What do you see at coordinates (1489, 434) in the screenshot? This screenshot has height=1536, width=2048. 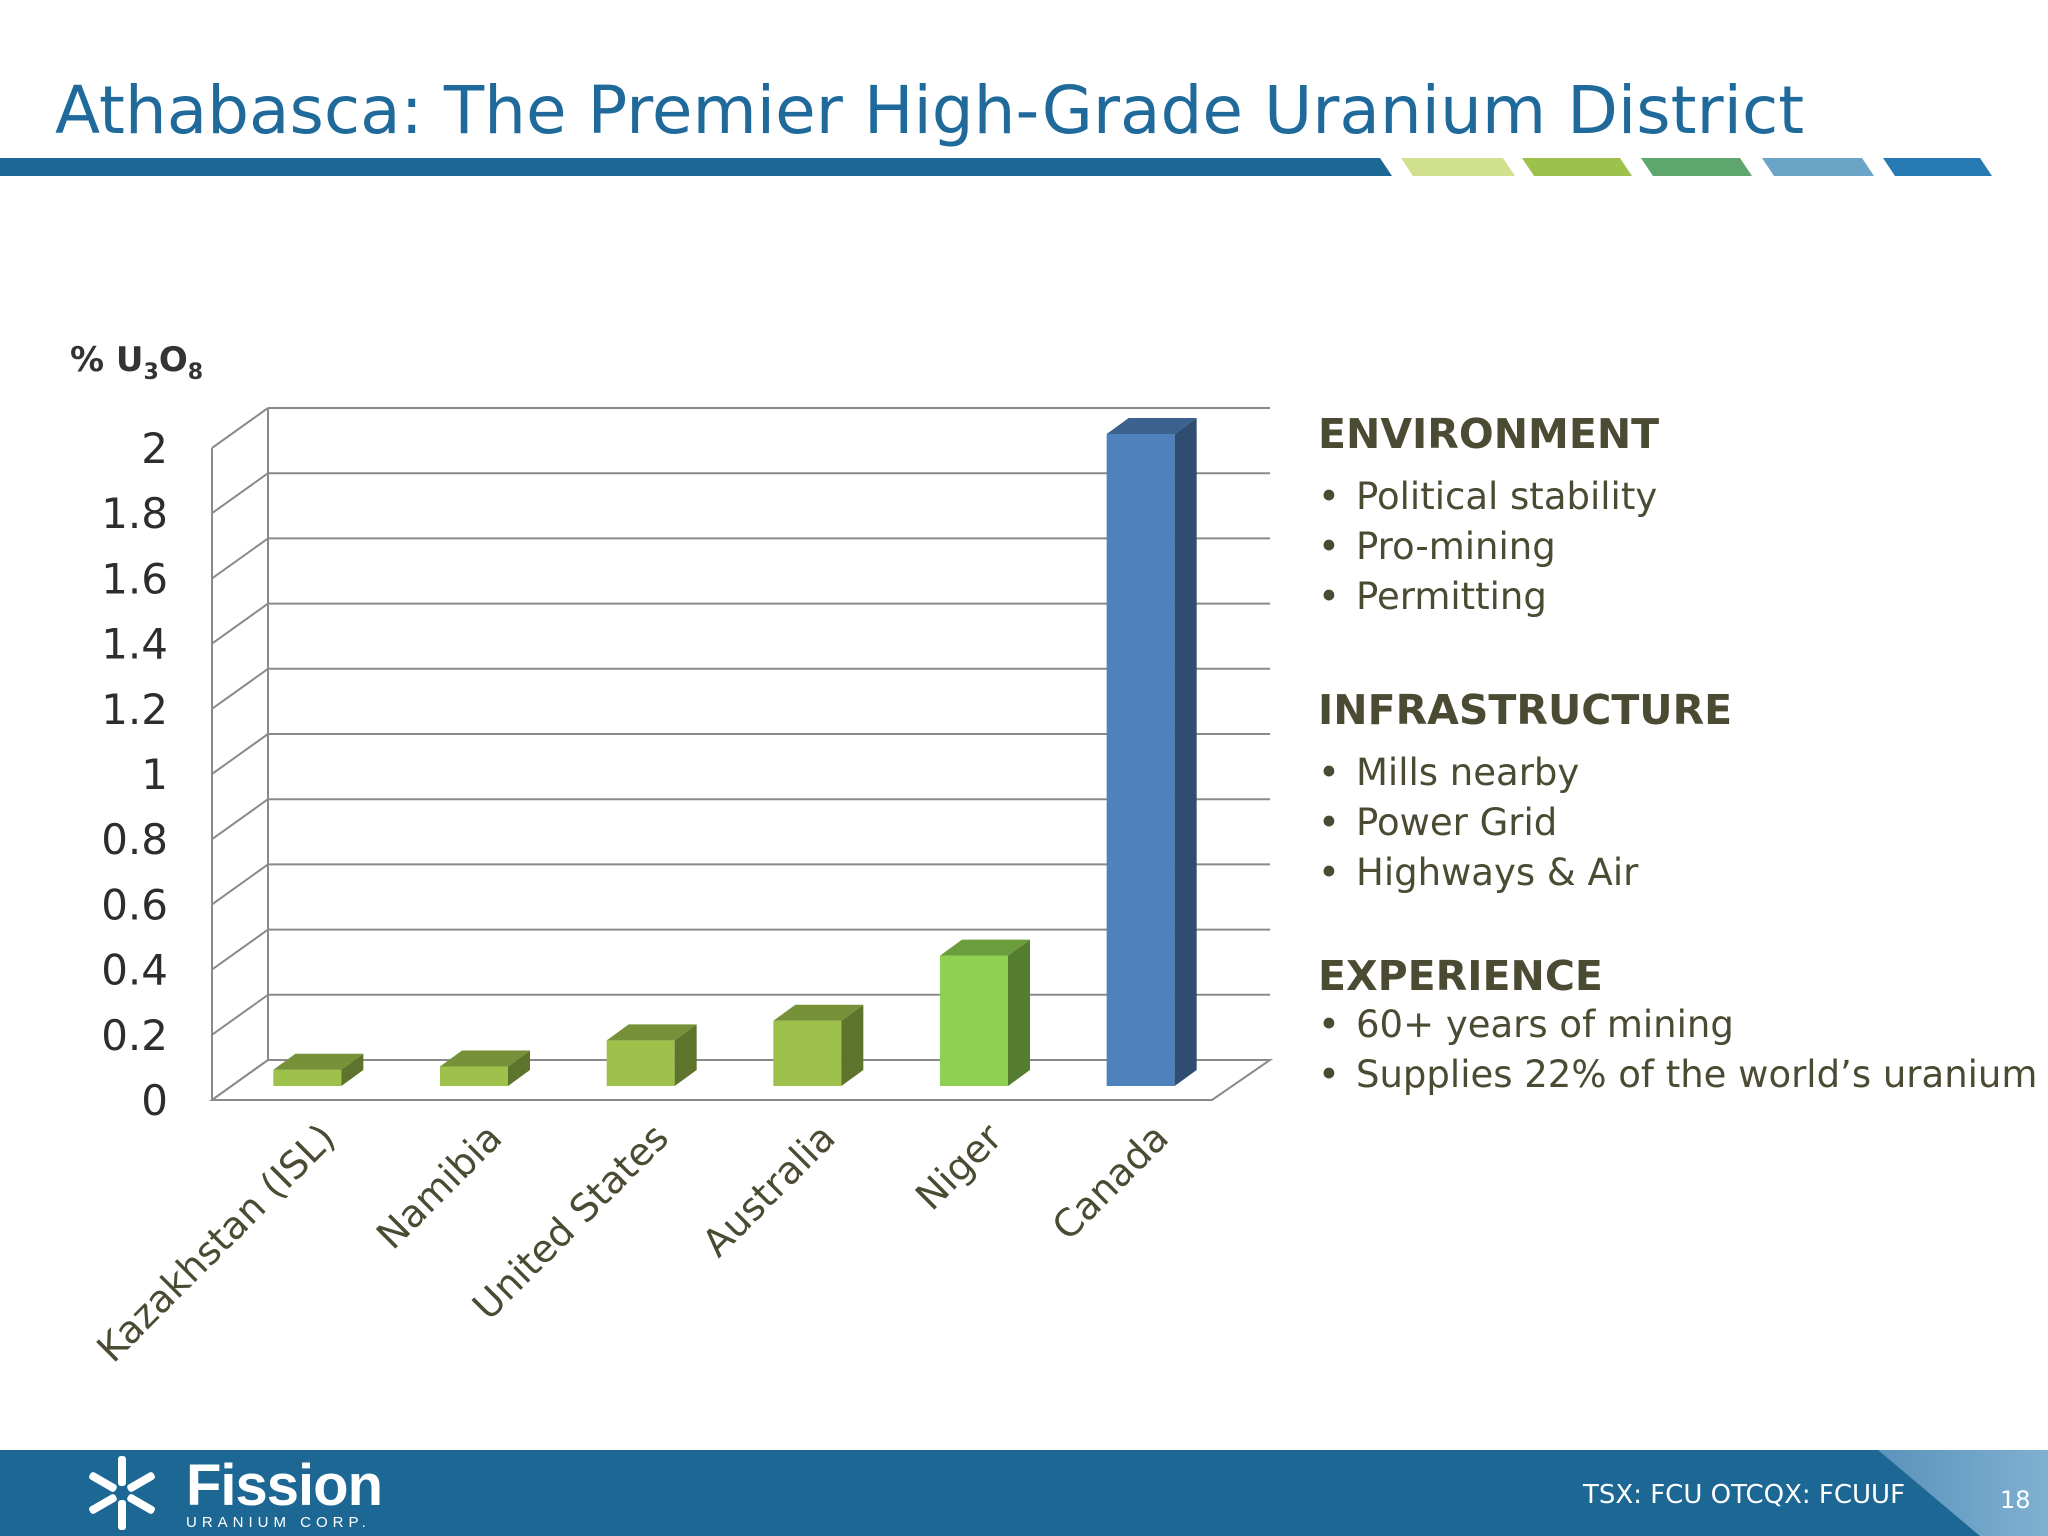 I see `section-heading: ENVIRONMENT` at bounding box center [1489, 434].